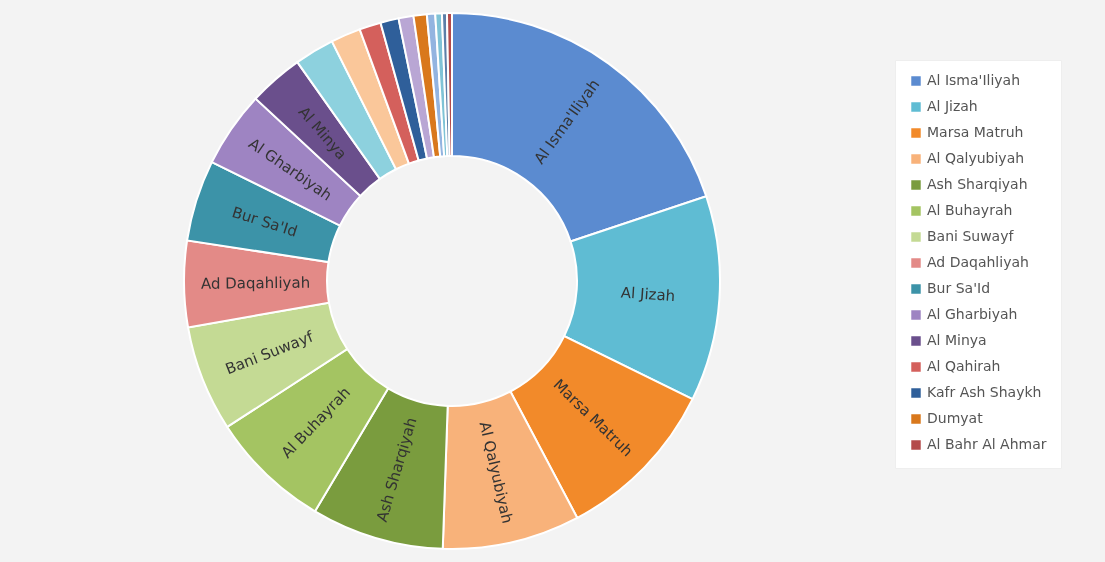 The height and width of the screenshot is (562, 1105). Describe the element at coordinates (964, 366) in the screenshot. I see `legend-label: Al Qahirah` at that location.